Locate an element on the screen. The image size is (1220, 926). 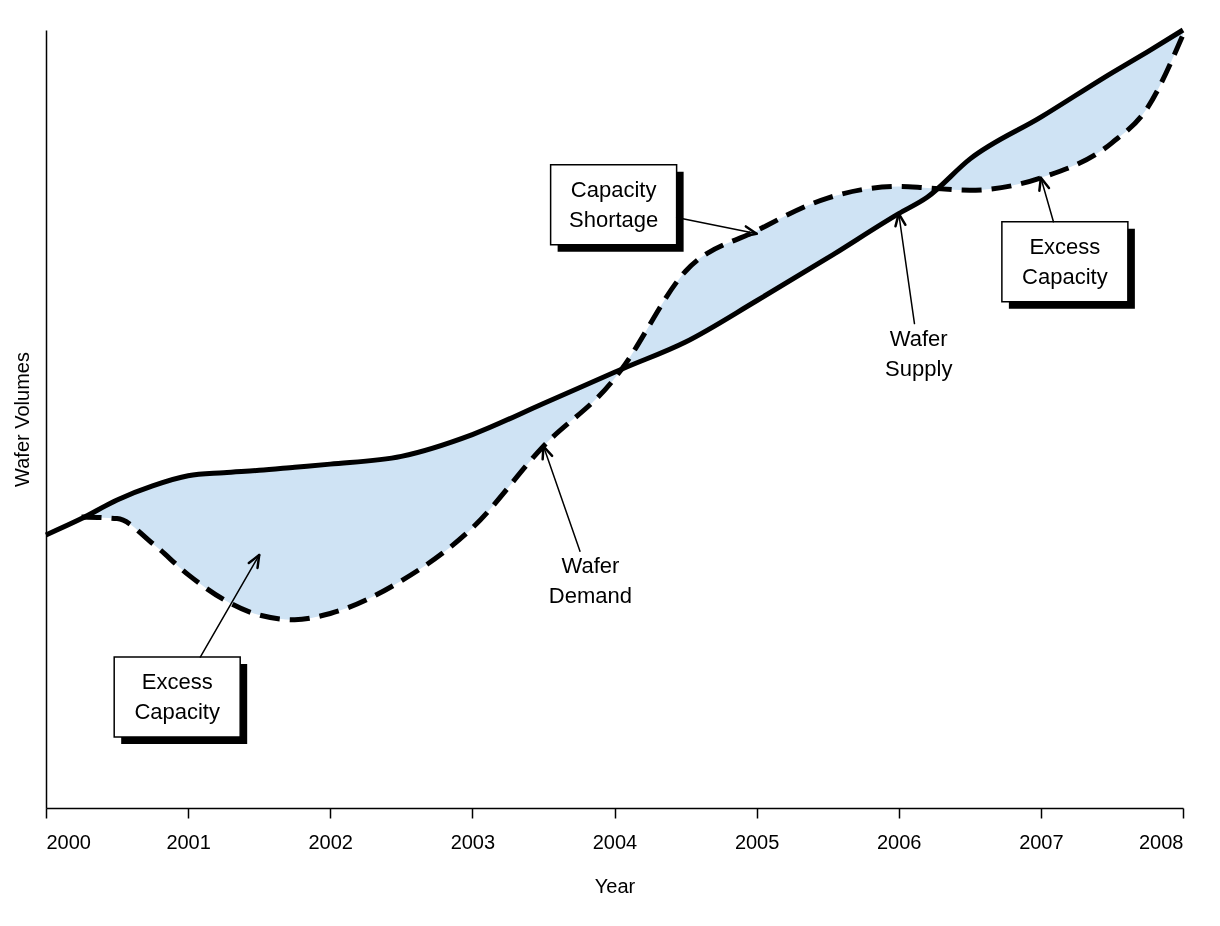
x-tick-label: 2005 is located at coordinates (757, 841).